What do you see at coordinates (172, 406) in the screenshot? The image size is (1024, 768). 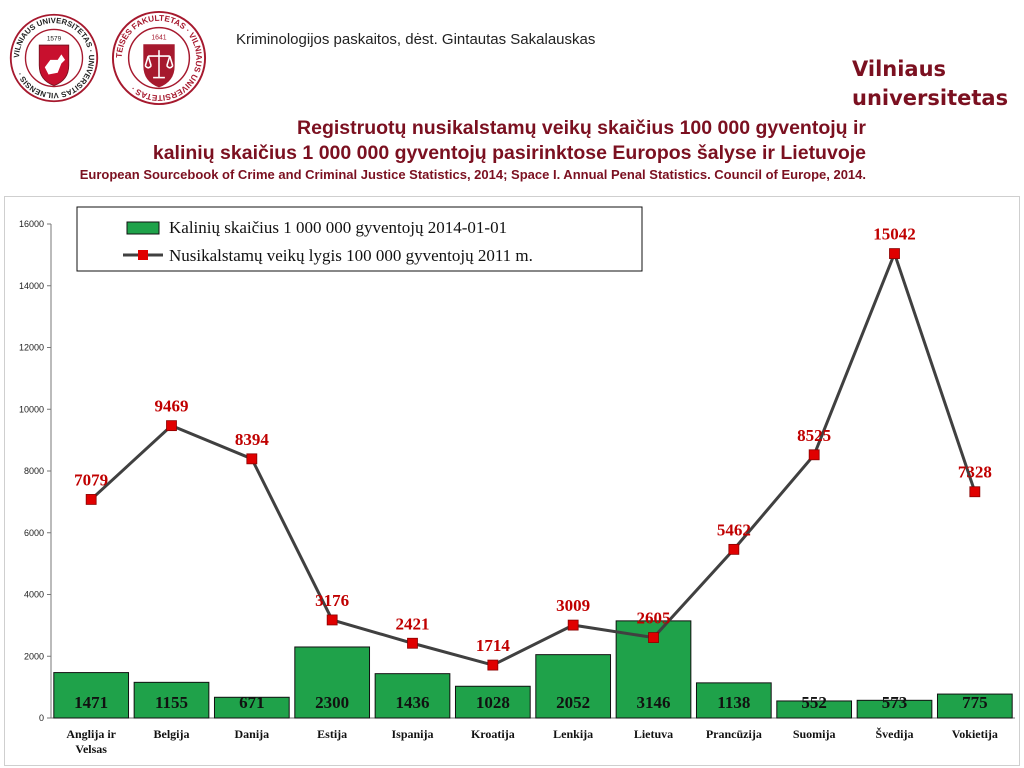 I see `crime-rate-value-label: 9469` at bounding box center [172, 406].